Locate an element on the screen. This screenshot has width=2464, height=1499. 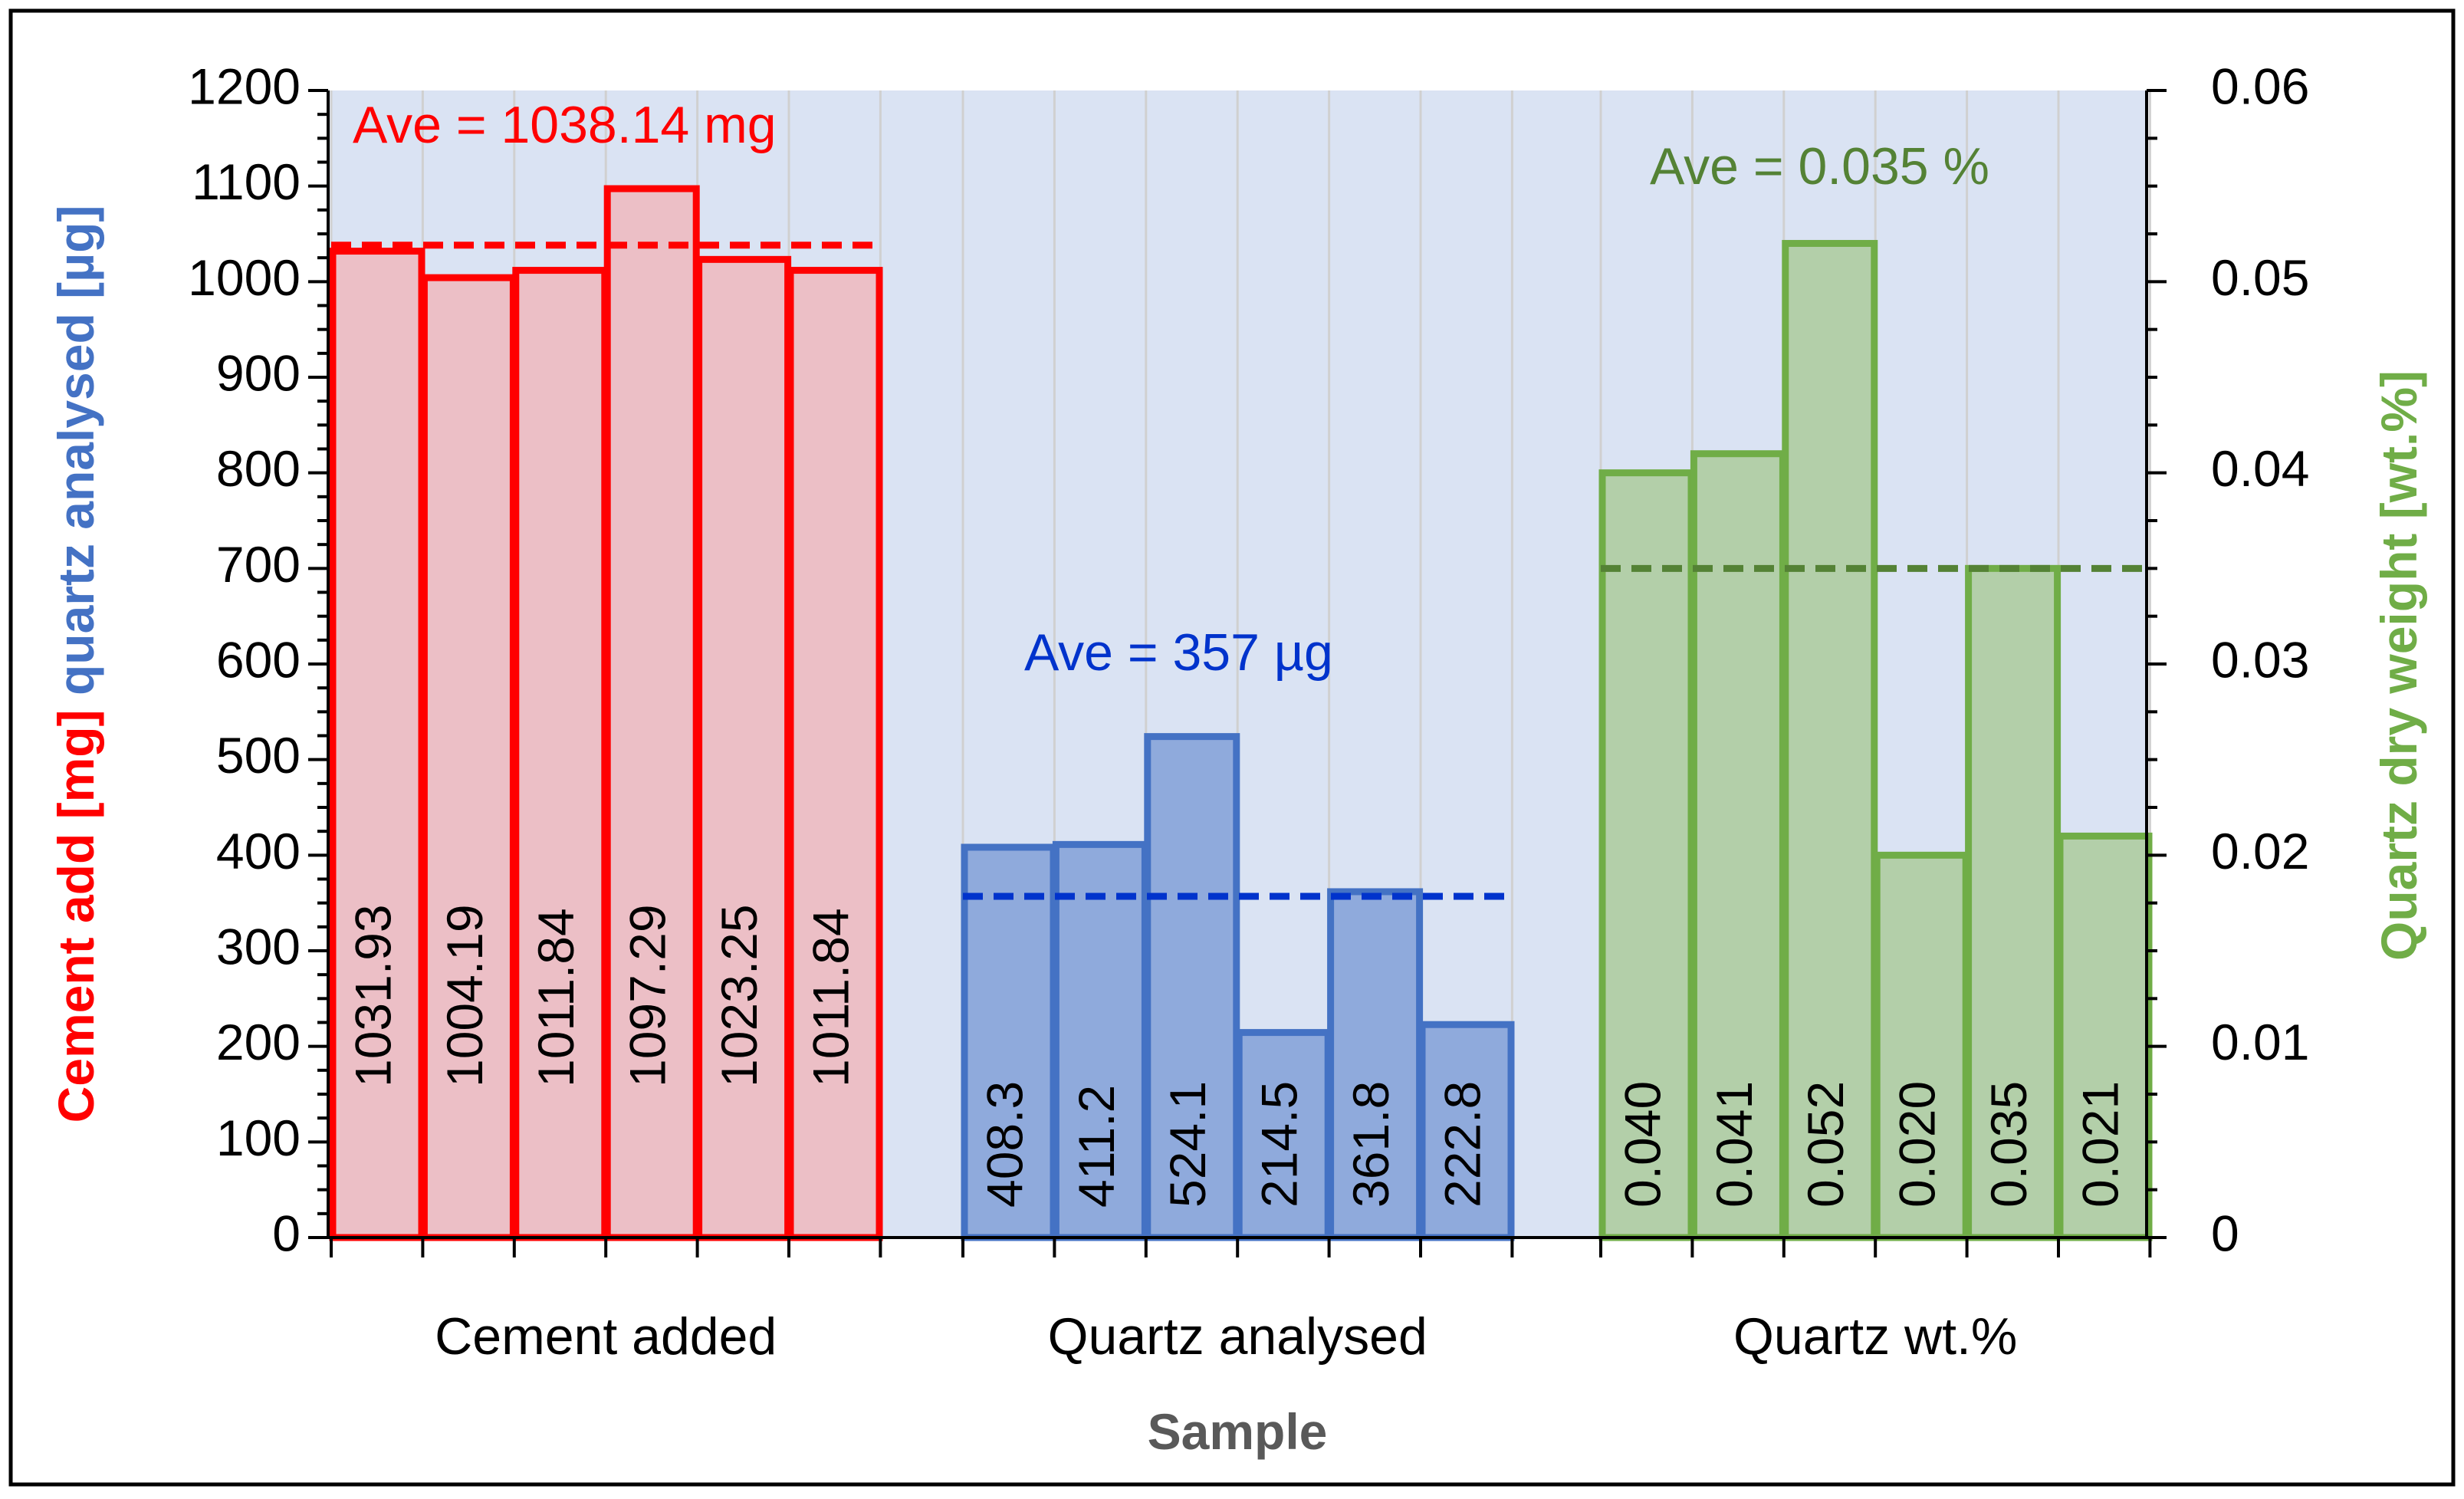
right-tick-label: 0.03 is located at coordinates (2260, 659).